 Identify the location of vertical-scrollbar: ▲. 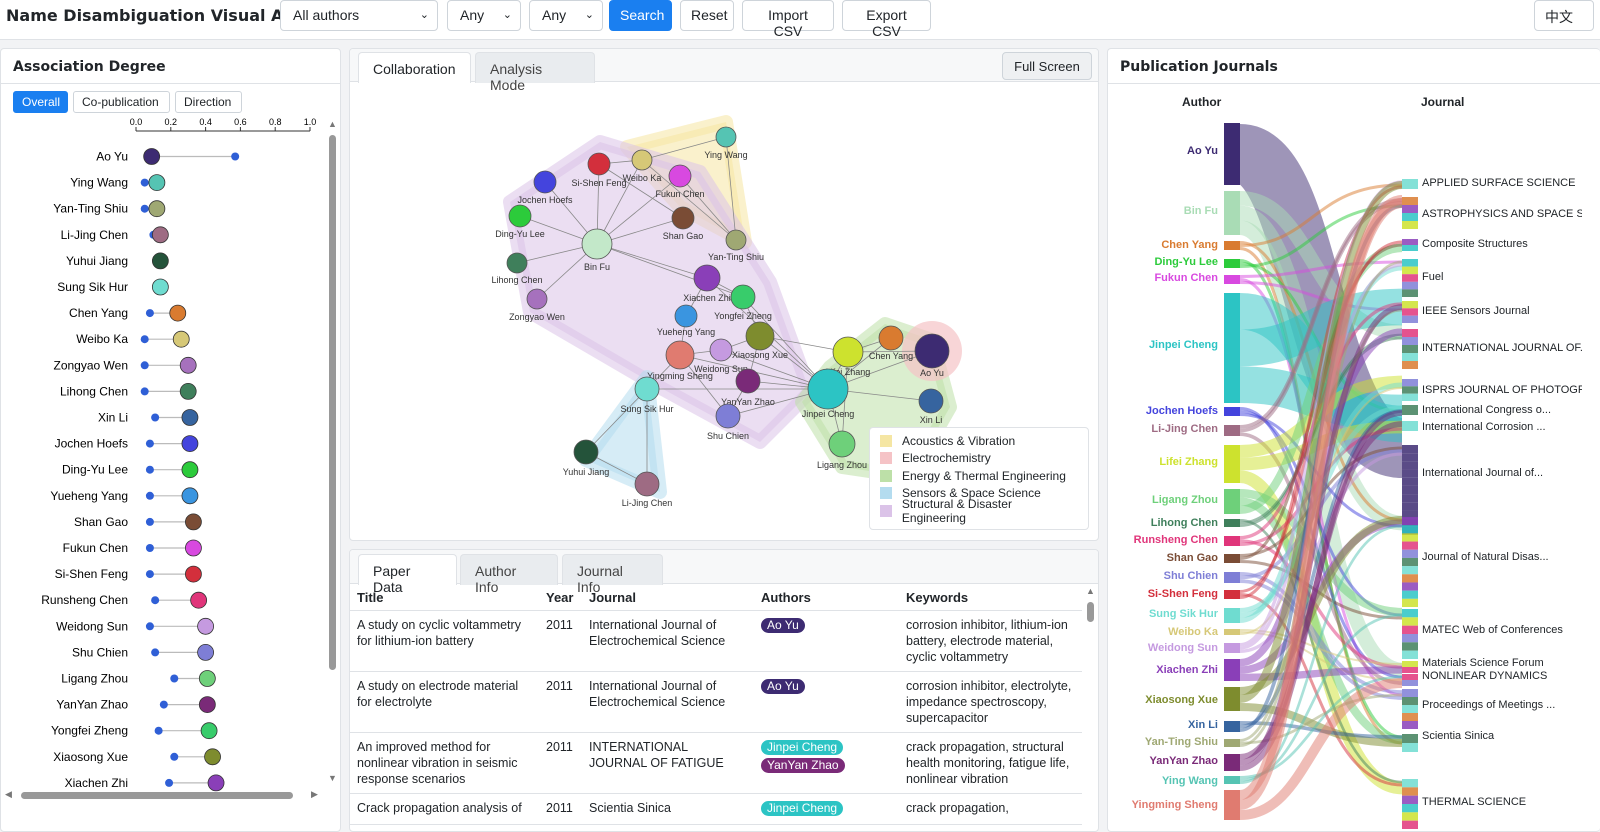
(1090, 708).